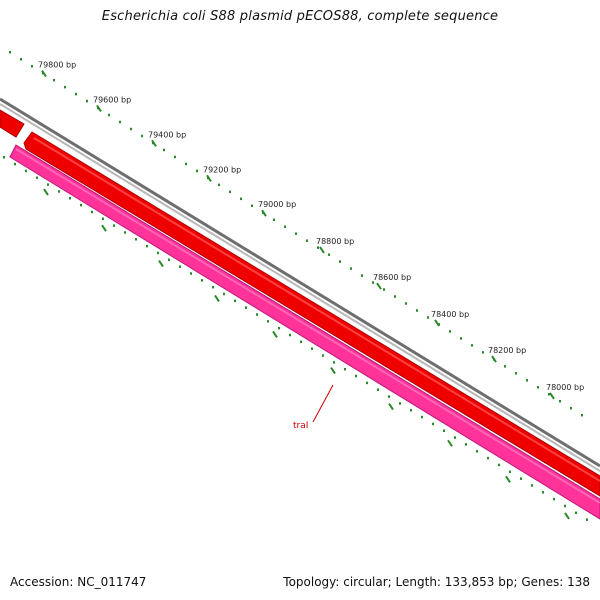  I want to click on gene-label-traI: traI, so click(300, 426).